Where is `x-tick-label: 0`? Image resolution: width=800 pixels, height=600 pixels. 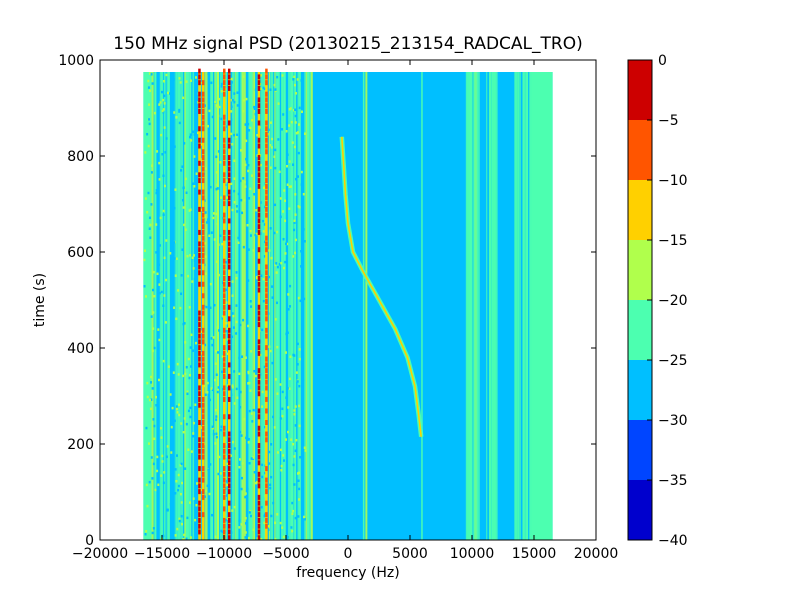
x-tick-label: 0 is located at coordinates (348, 554).